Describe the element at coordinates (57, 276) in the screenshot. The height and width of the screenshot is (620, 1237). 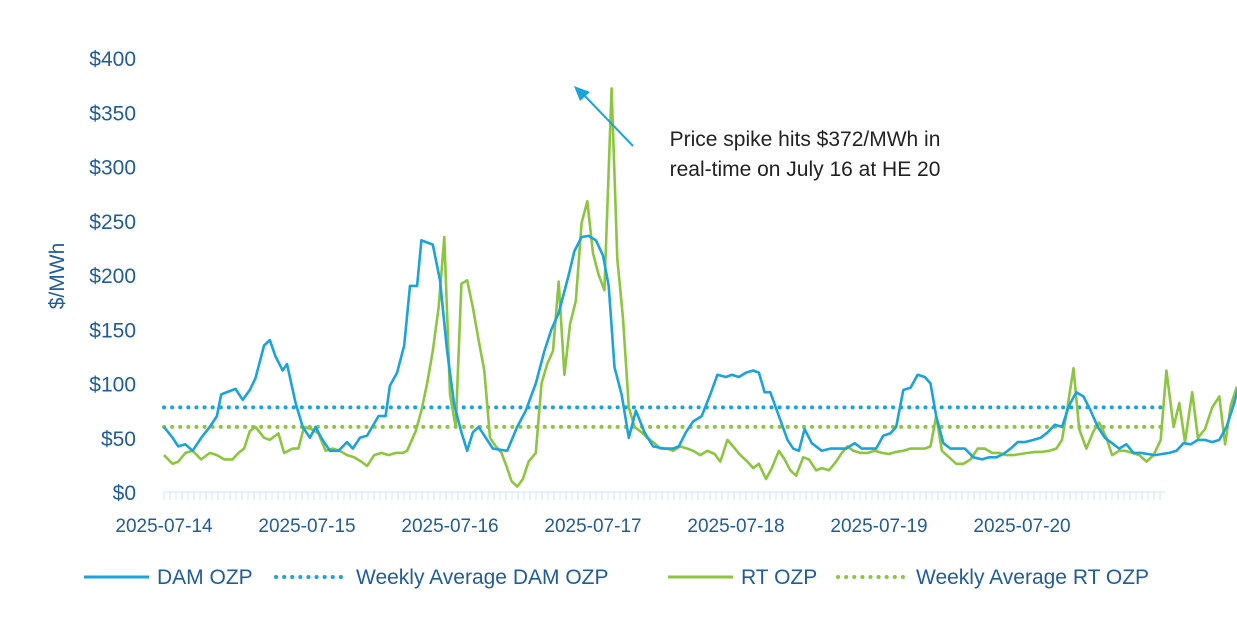
I see `y-axis-title: $/MWh` at that location.